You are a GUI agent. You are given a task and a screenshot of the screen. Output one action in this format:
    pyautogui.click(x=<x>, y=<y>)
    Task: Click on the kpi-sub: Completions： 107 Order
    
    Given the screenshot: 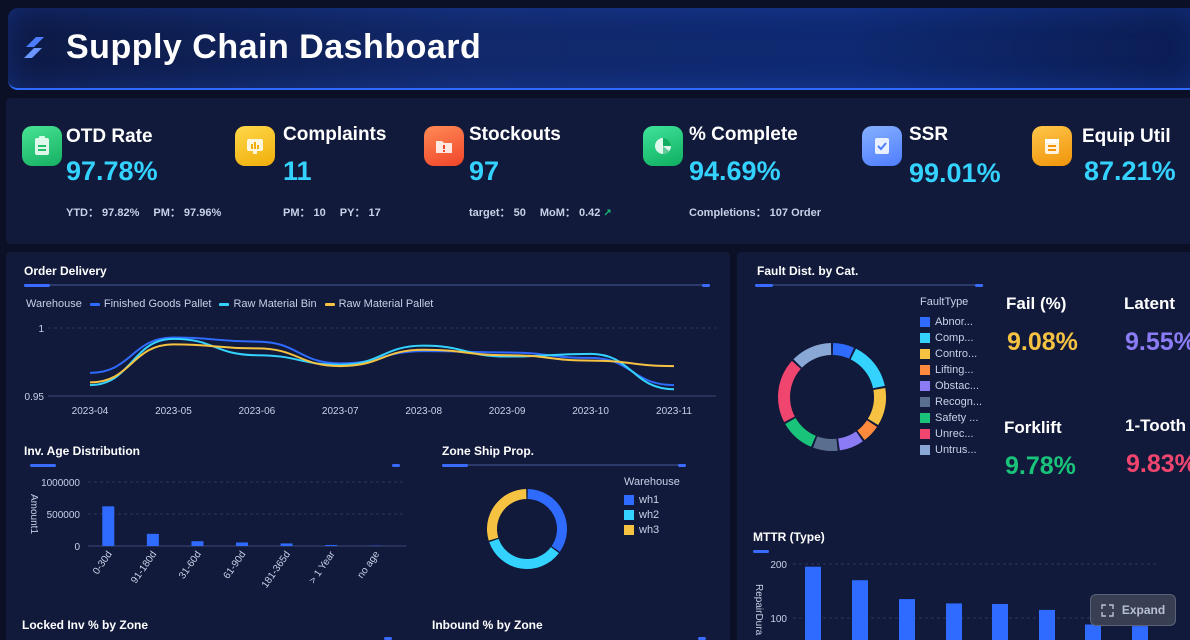 What is the action you would take?
    pyautogui.click(x=762, y=212)
    